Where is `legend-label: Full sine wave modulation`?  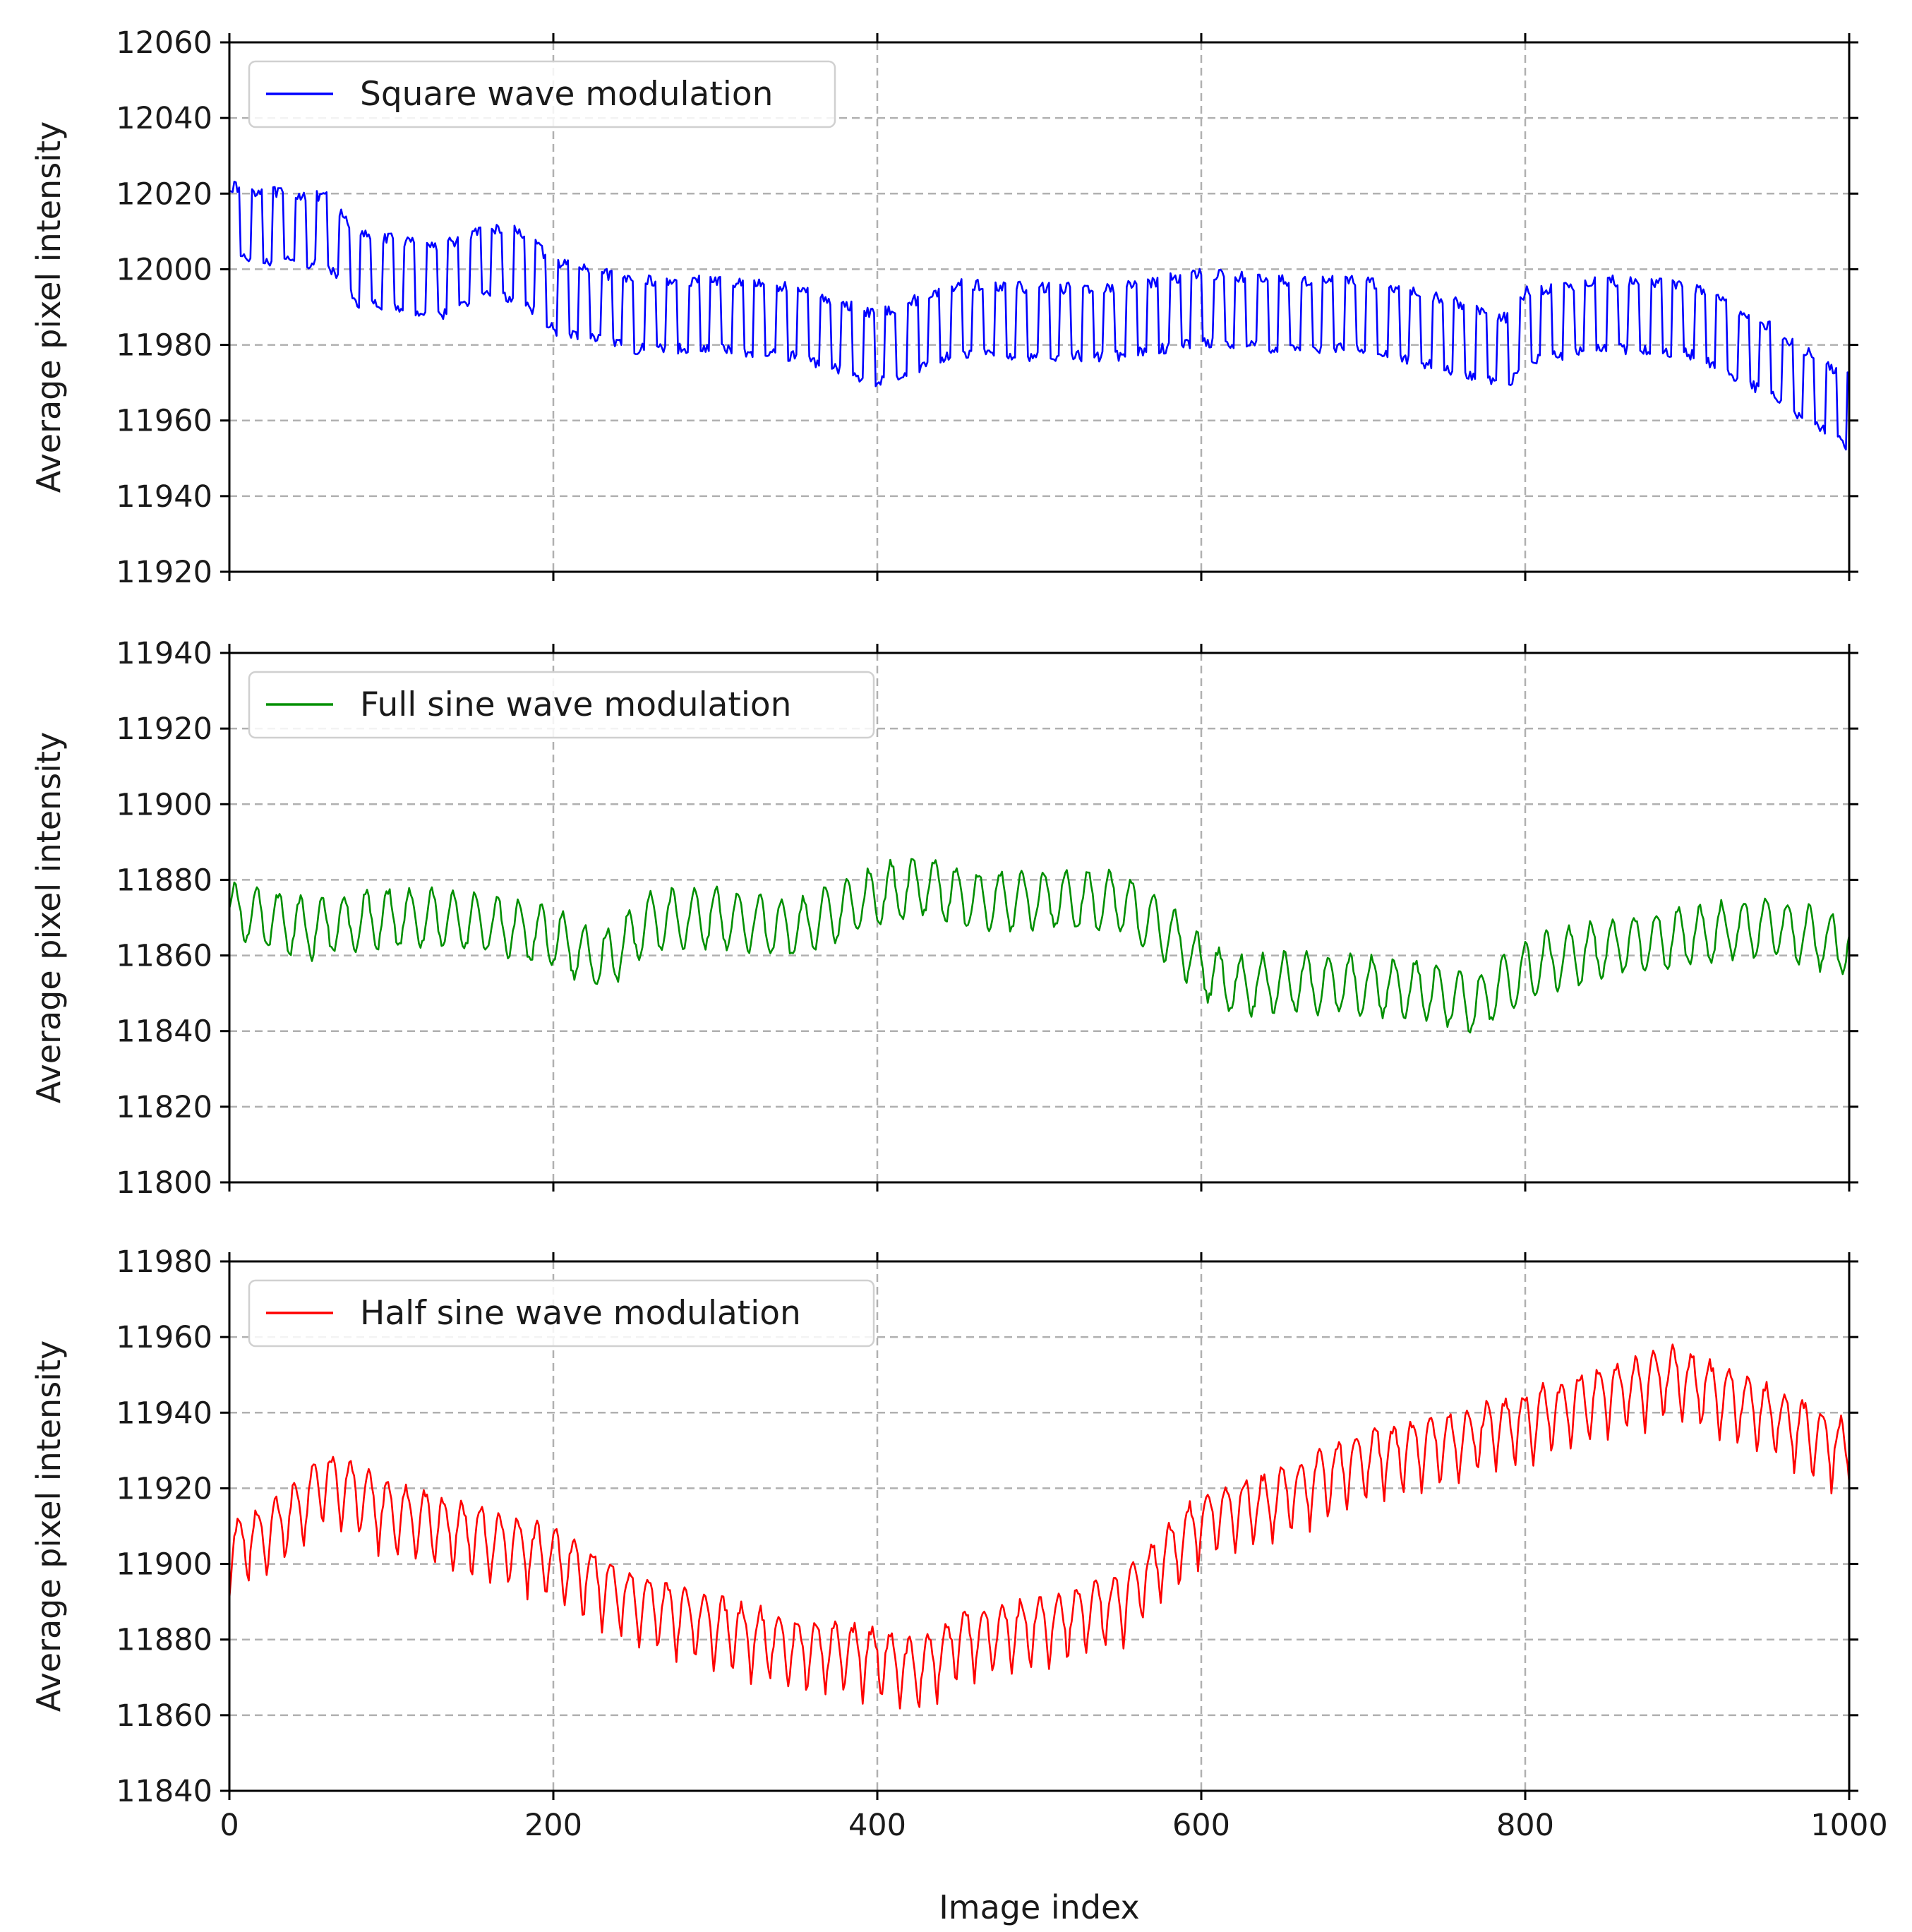 legend-label: Full sine wave modulation is located at coordinates (575, 705).